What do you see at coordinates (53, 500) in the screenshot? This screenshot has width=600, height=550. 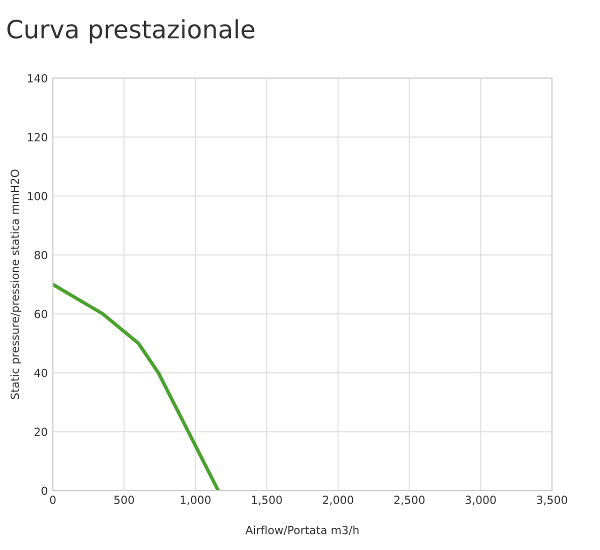 I see `x-tick-label: 0` at bounding box center [53, 500].